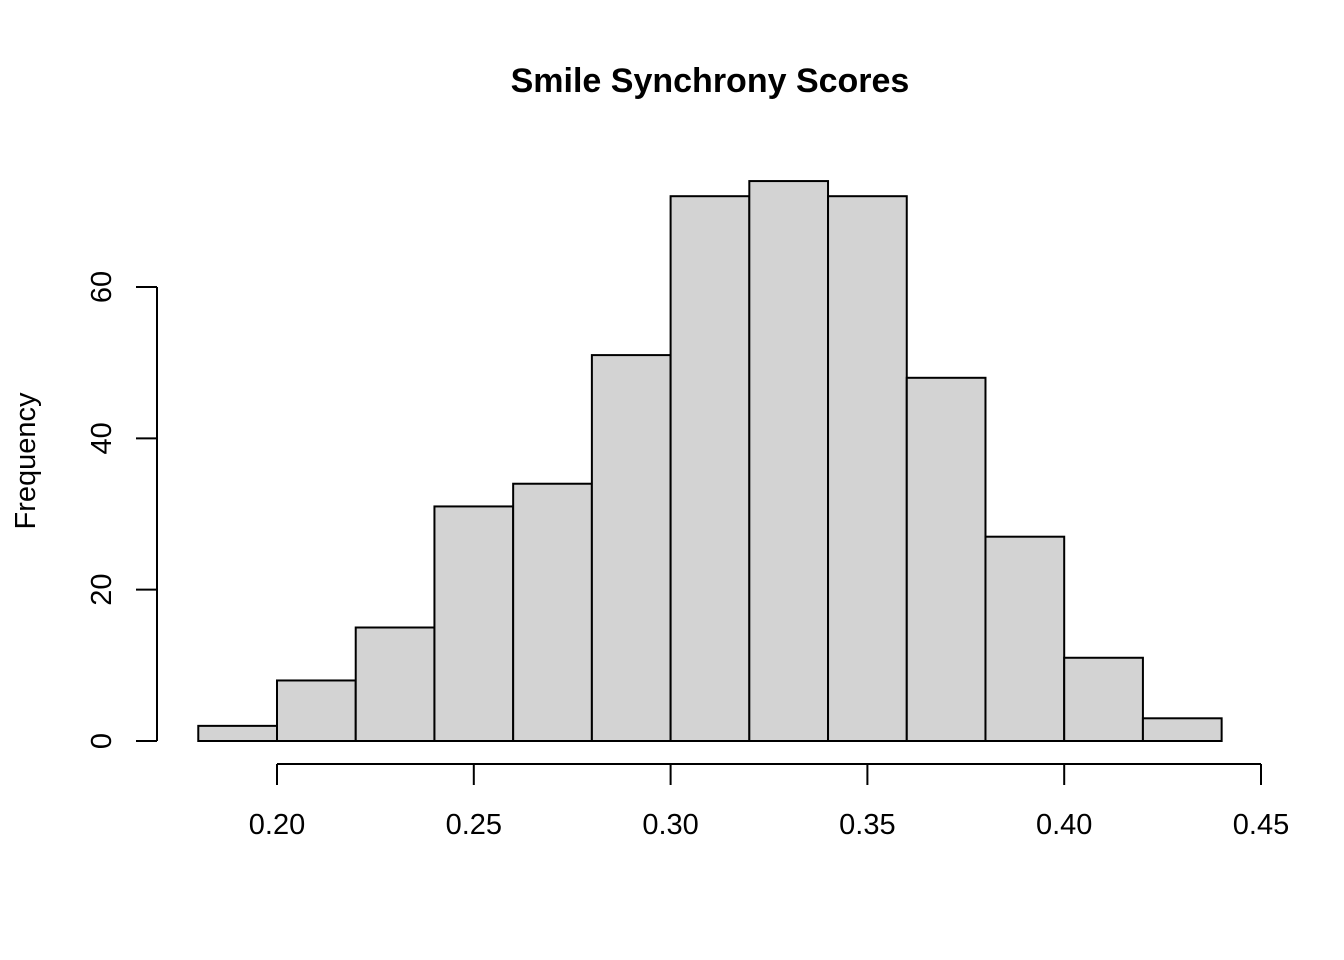  What do you see at coordinates (102, 590) in the screenshot?
I see `y-tick-label-1: 20` at bounding box center [102, 590].